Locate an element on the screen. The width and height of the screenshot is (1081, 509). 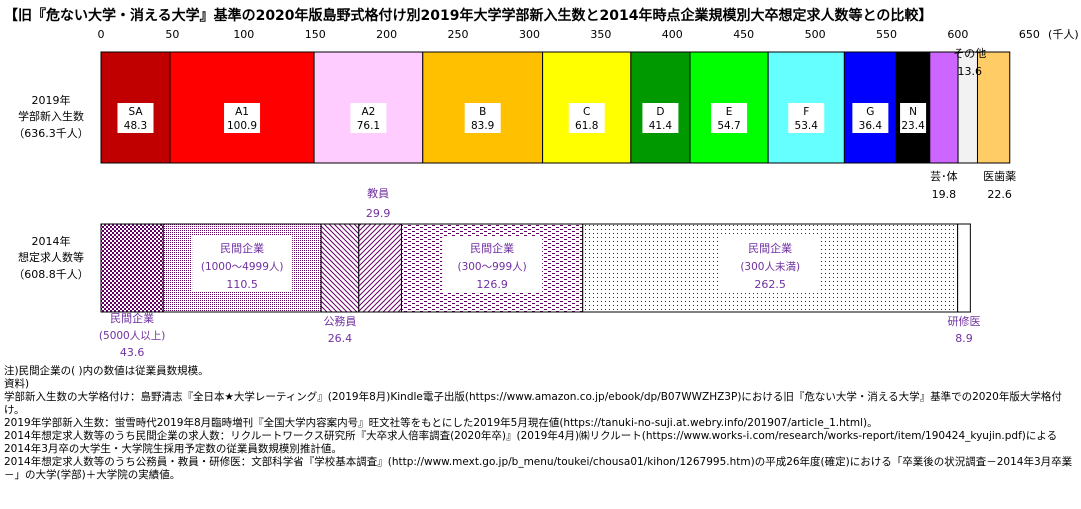
segment-value: 48.3 is located at coordinates (135, 126).